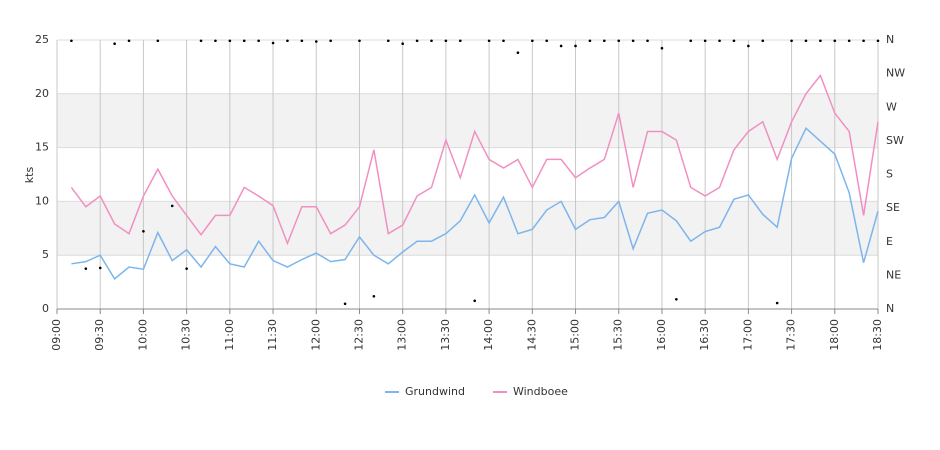 The image size is (940, 450). Describe the element at coordinates (29, 175) in the screenshot. I see `y-axis-label: kts` at that location.